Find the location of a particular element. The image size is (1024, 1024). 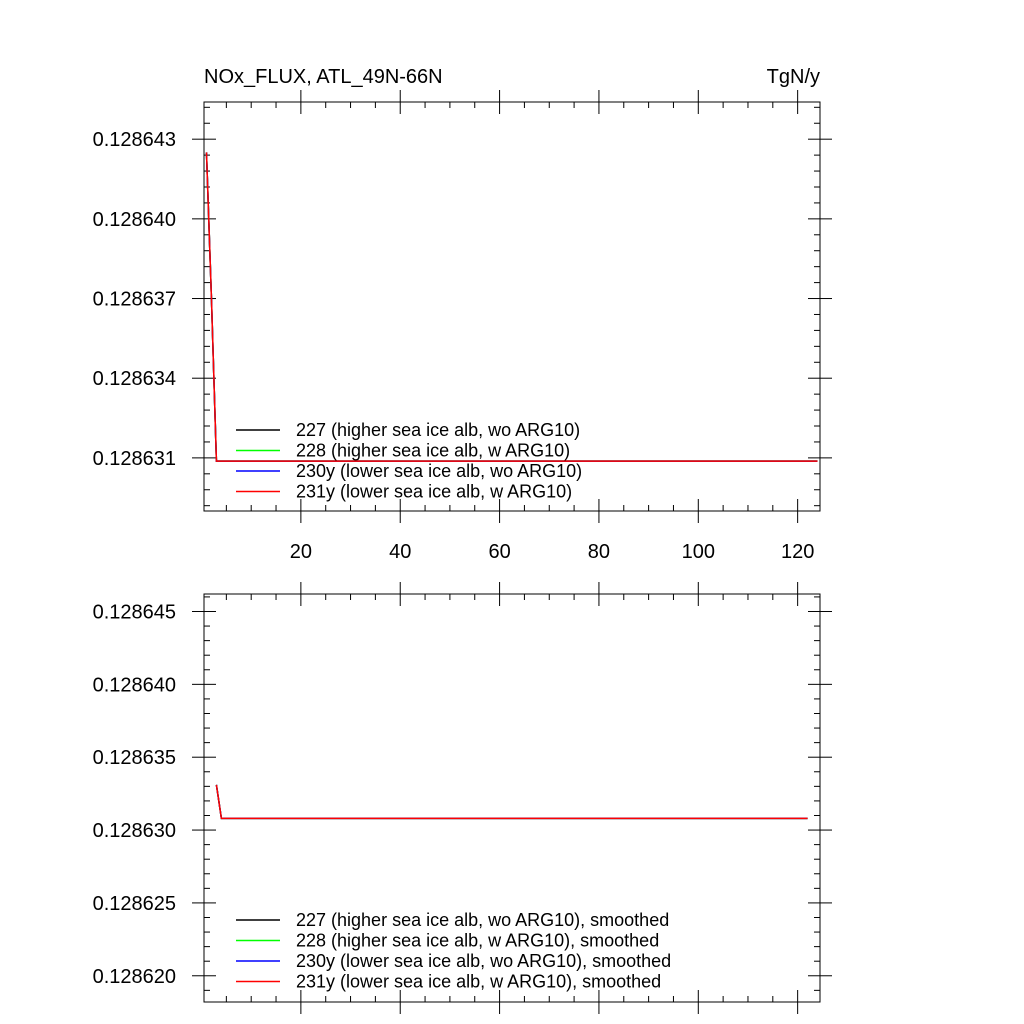

legend-label: 228 (higher sea ice alb, w ARG10) is located at coordinates (433, 451).